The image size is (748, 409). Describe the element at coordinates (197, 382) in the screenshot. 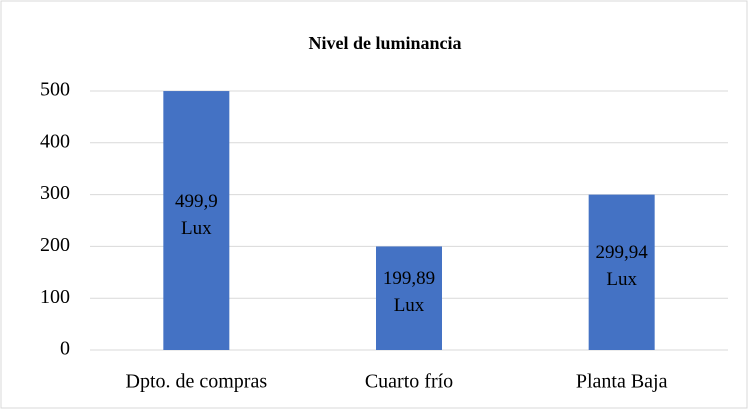

I see `x-tick-label: Dpto. de compras` at that location.